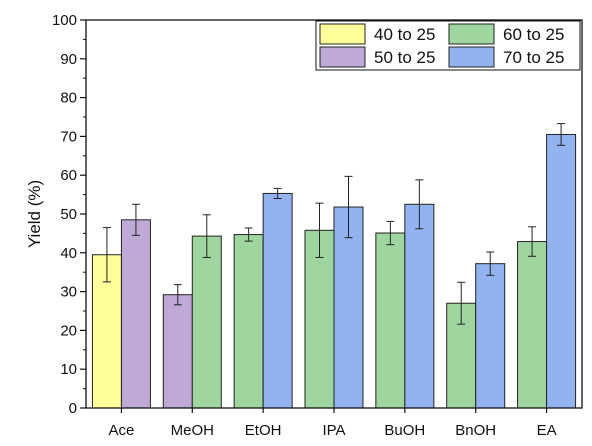 The height and width of the screenshot is (446, 592). Describe the element at coordinates (547, 430) in the screenshot. I see `x-tick-label: EA` at that location.